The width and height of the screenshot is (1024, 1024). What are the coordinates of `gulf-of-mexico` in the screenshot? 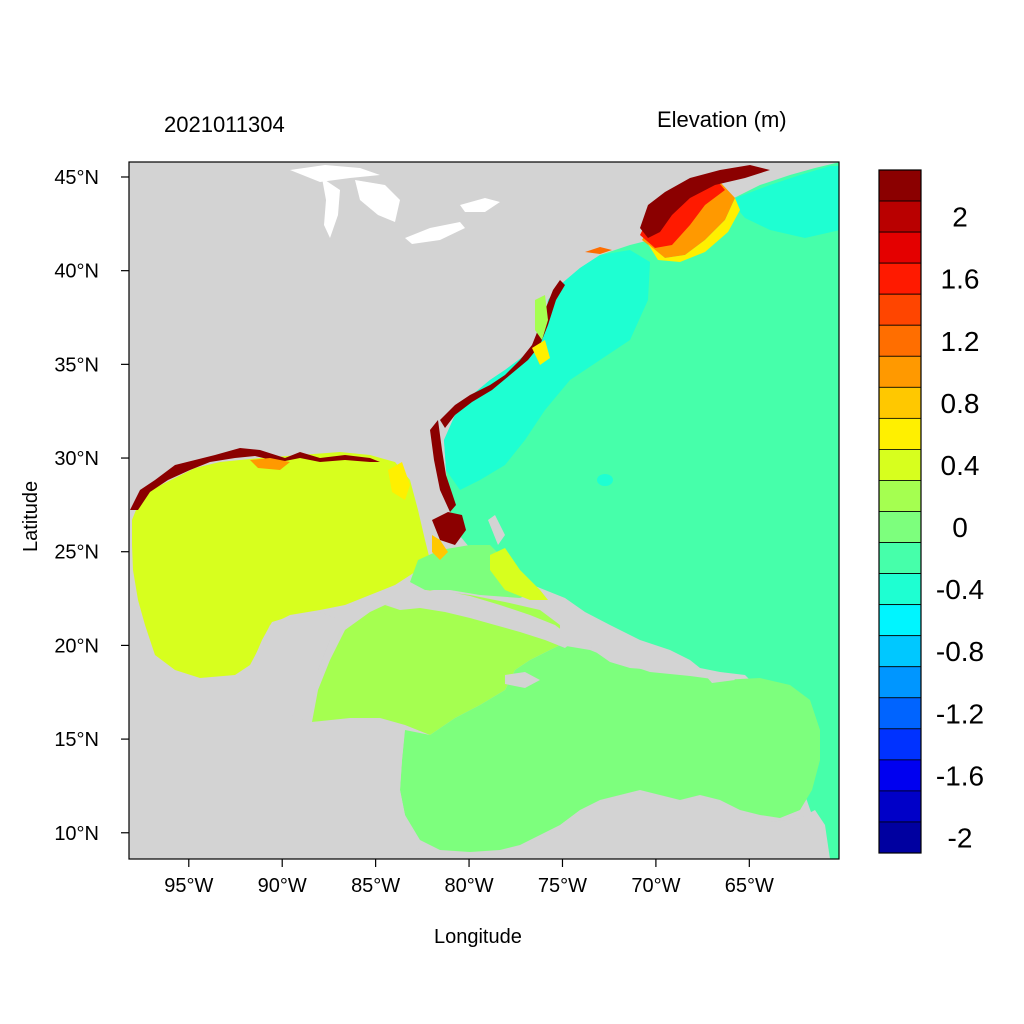 It's located at (281, 565).